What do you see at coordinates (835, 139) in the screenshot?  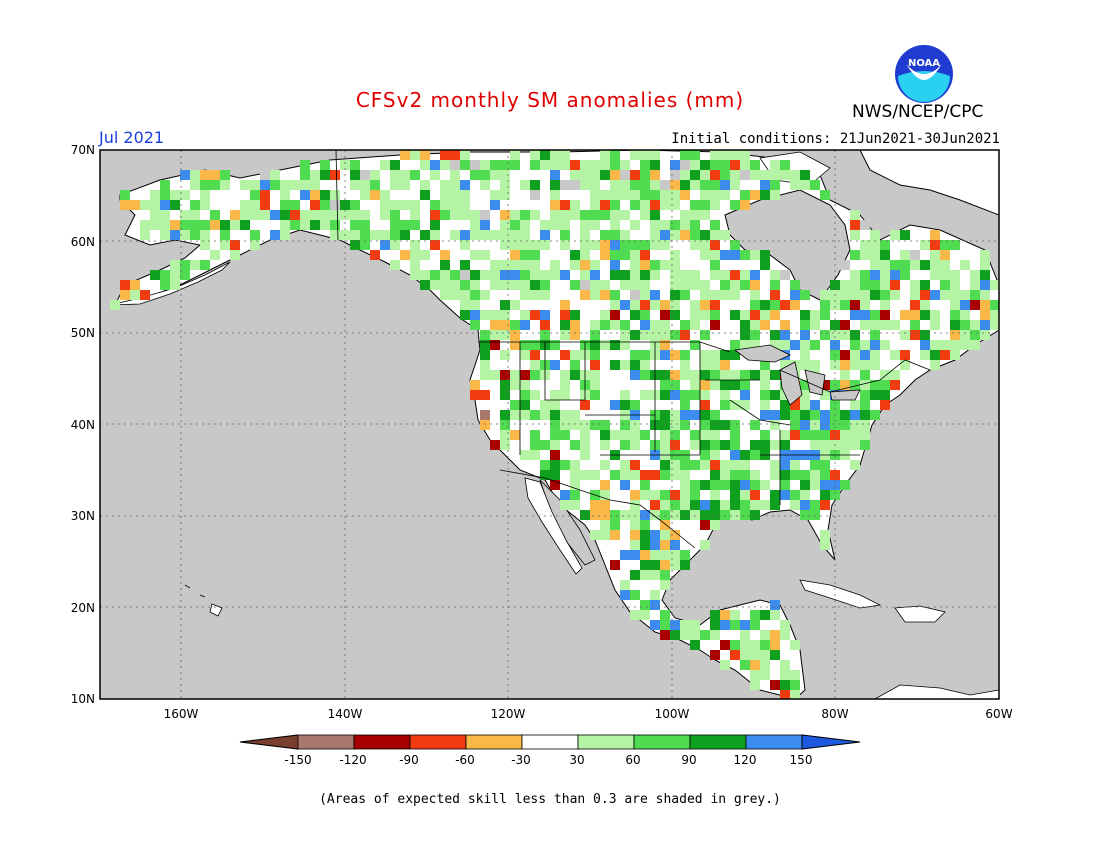 I see `initial-conditions-label: Initial conditions: 21Jun2021-30Jun2021` at bounding box center [835, 139].